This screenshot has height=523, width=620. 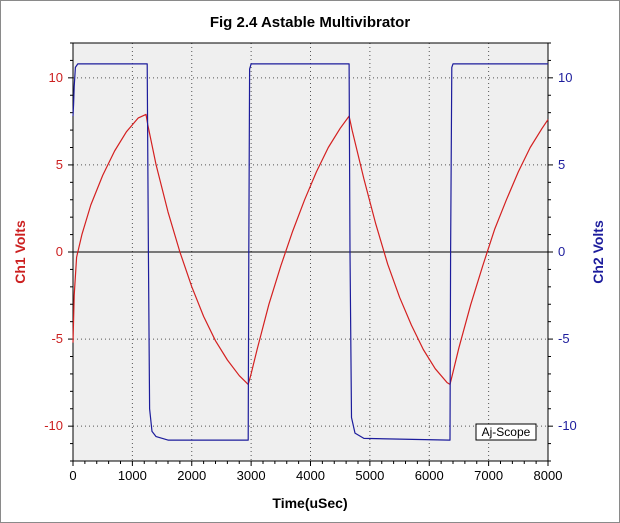 I want to click on chart-title: Fig 2.4 Astable Multivibrator, so click(x=310, y=22).